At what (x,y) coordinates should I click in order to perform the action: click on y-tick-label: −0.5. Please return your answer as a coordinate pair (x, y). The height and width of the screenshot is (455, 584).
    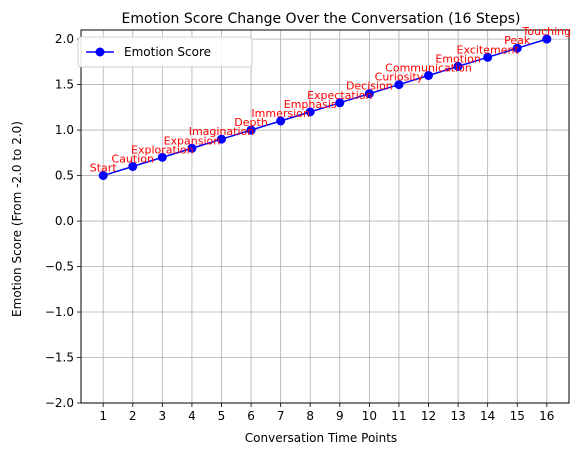
    Looking at the image, I should click on (59, 267).